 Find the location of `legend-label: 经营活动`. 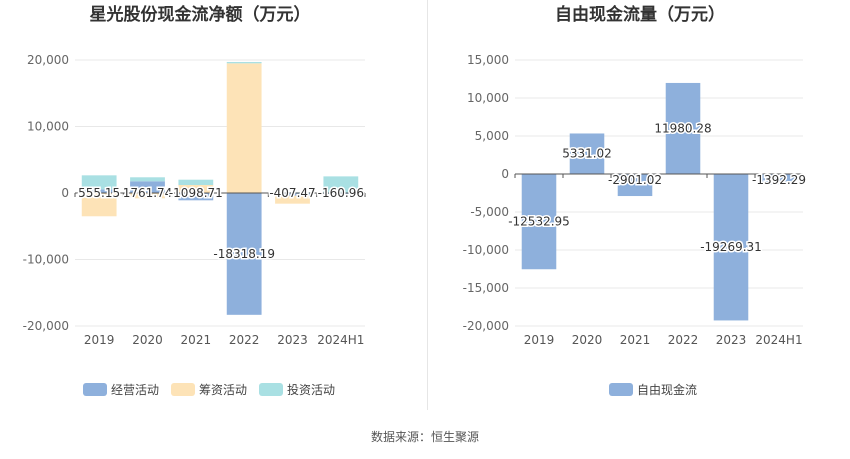

legend-label: 经营活动 is located at coordinates (135, 390).